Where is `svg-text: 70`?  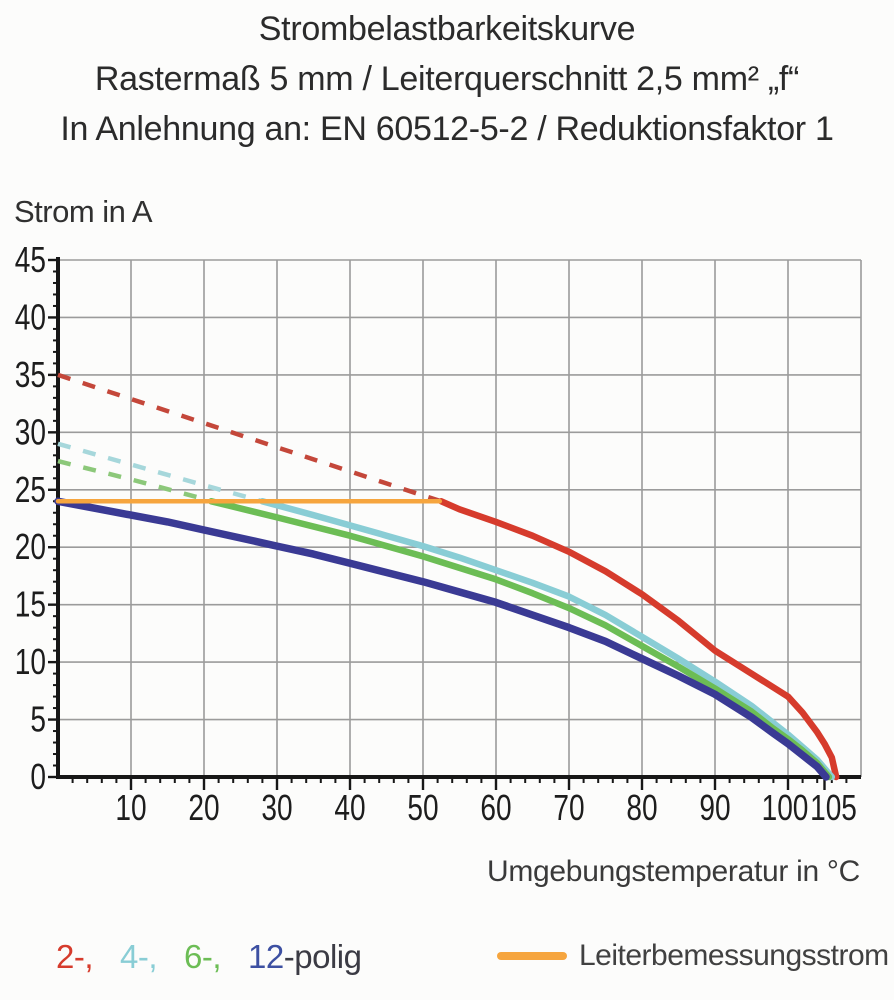 svg-text: 70 is located at coordinates (568, 808).